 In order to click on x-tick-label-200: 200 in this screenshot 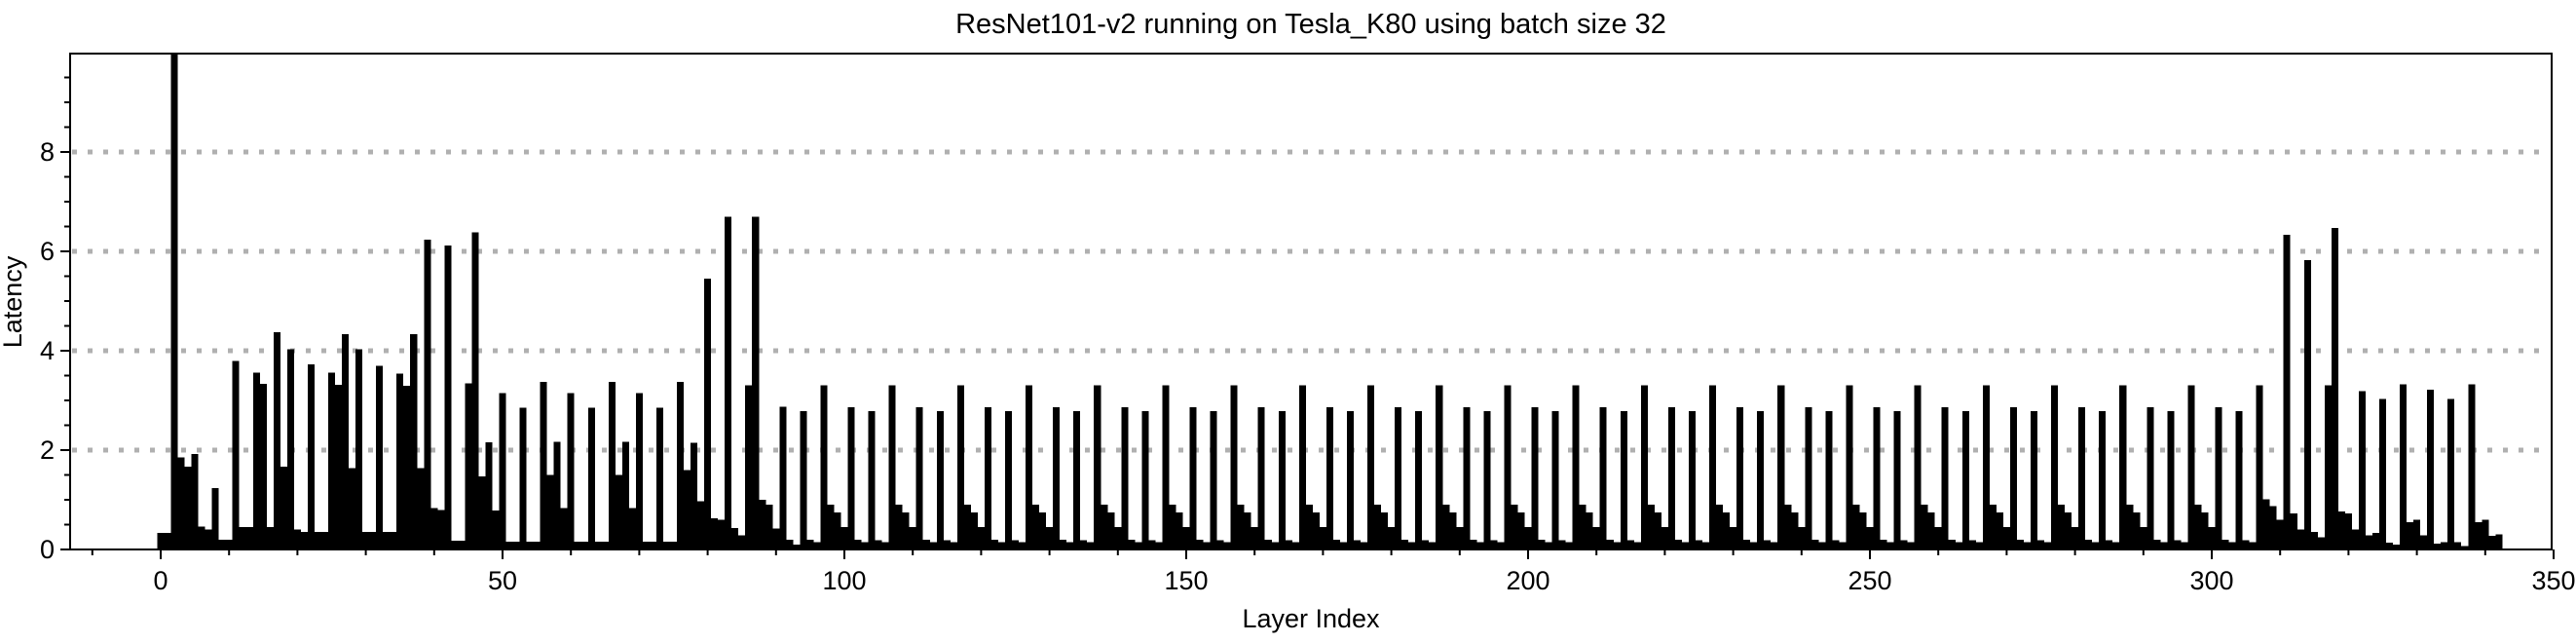, I will do `click(1527, 580)`.